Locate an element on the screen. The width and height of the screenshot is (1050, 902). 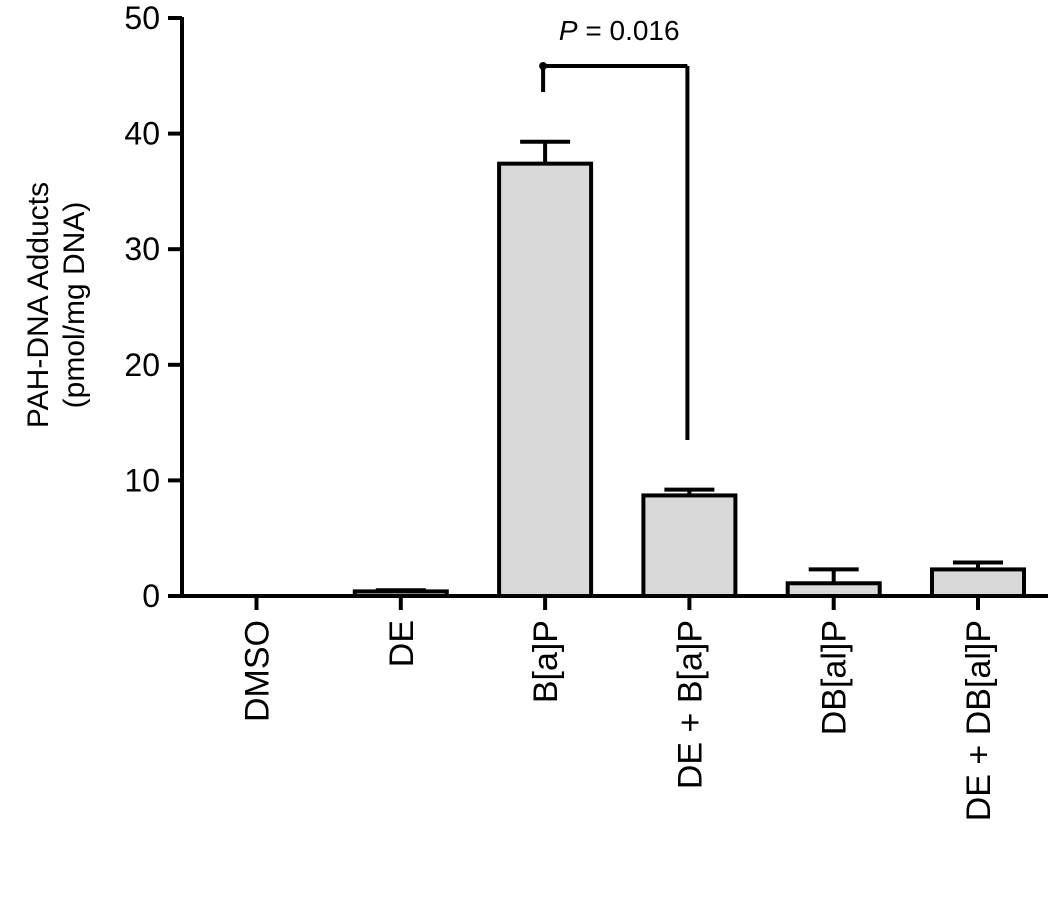
y-axis: 0 10 20 30 40 50 is located at coordinates (154, 307).